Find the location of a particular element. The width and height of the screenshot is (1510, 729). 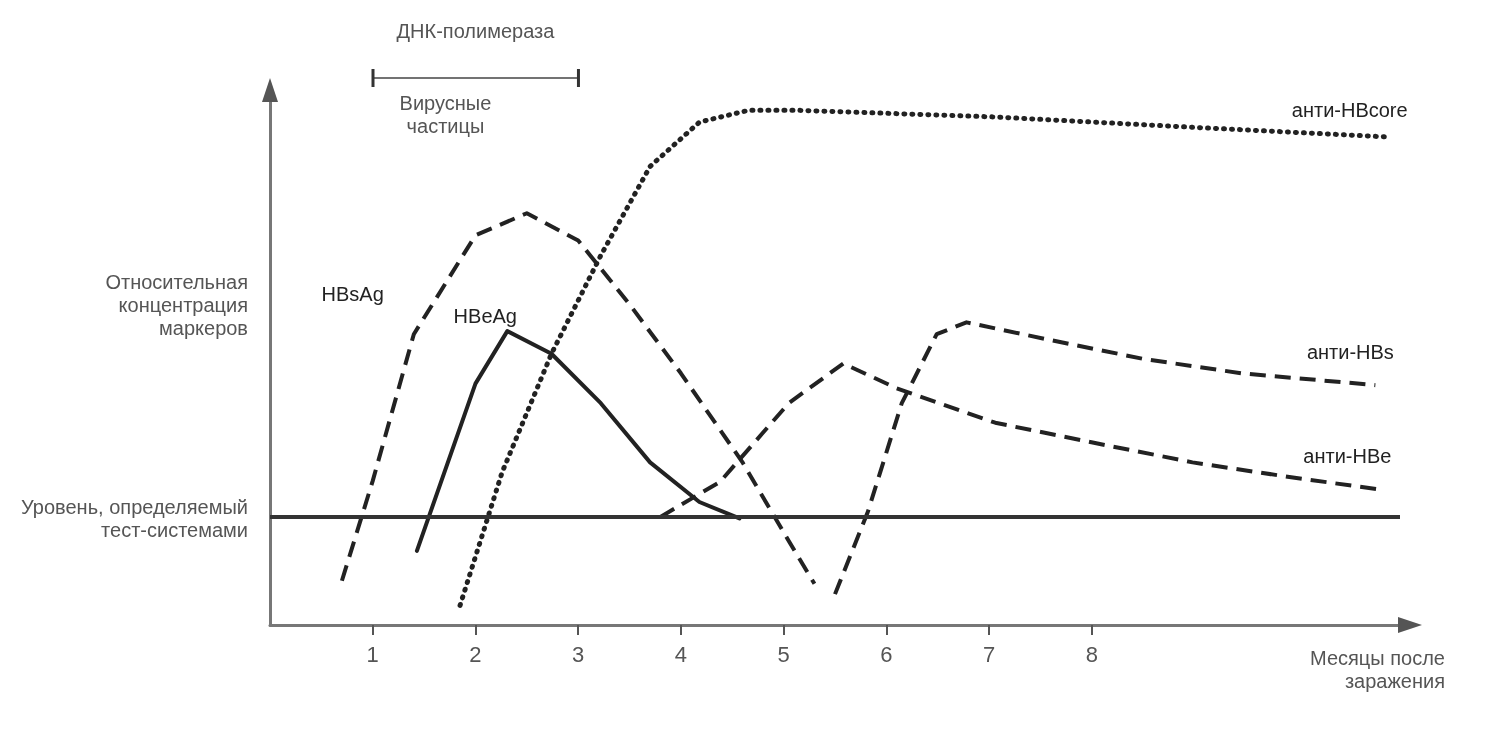

x-tick-label: 4 is located at coordinates (681, 654).